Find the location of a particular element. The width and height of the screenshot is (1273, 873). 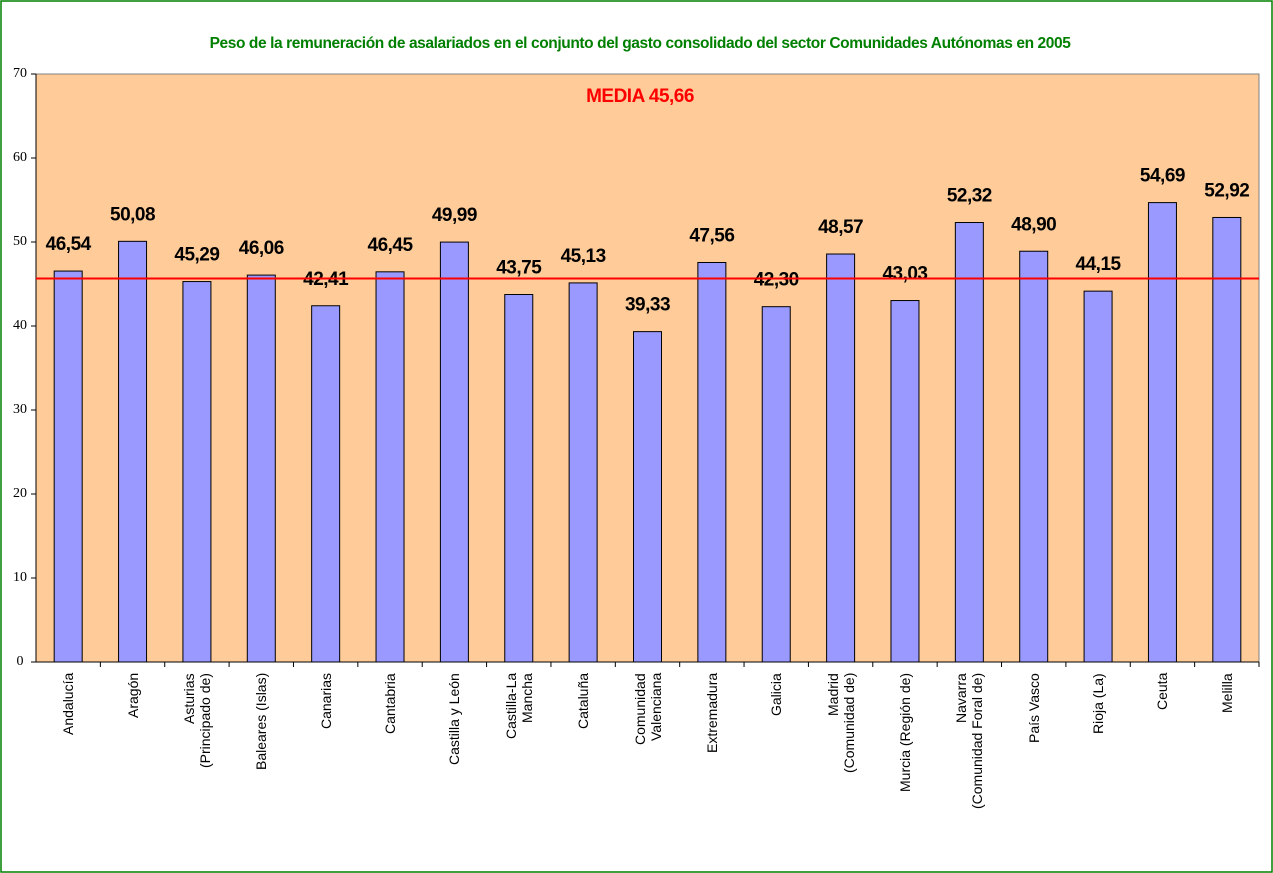

x-tick-label: Melilla is located at coordinates (1226, 693).